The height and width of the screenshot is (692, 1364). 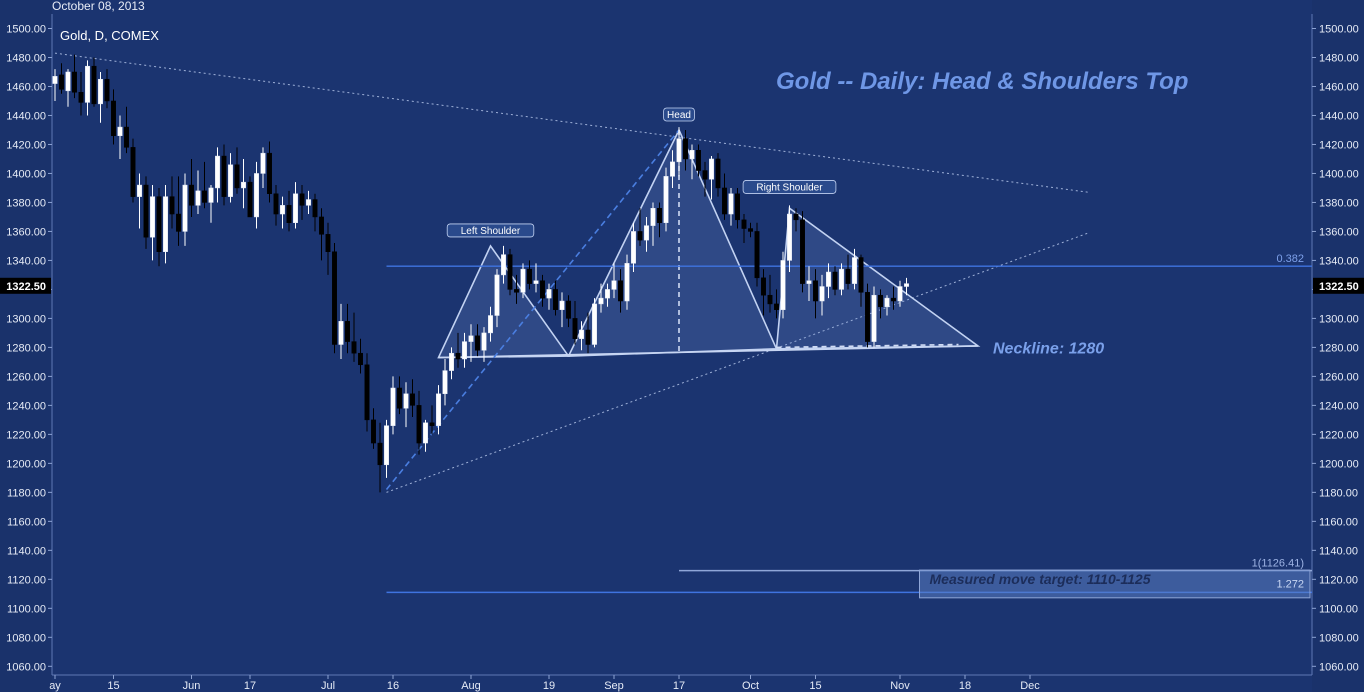 I want to click on y-tick-label-left: 1420.00, so click(x=26, y=145).